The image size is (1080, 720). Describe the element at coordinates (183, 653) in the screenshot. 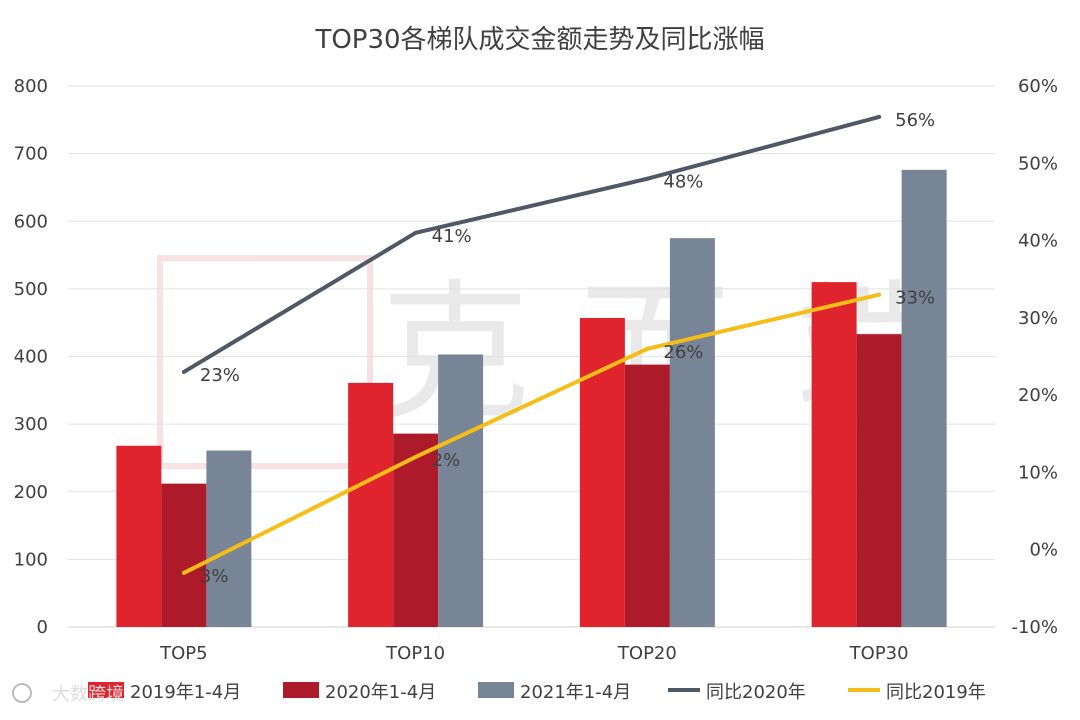

I see `x-tick-label: TOP5` at that location.